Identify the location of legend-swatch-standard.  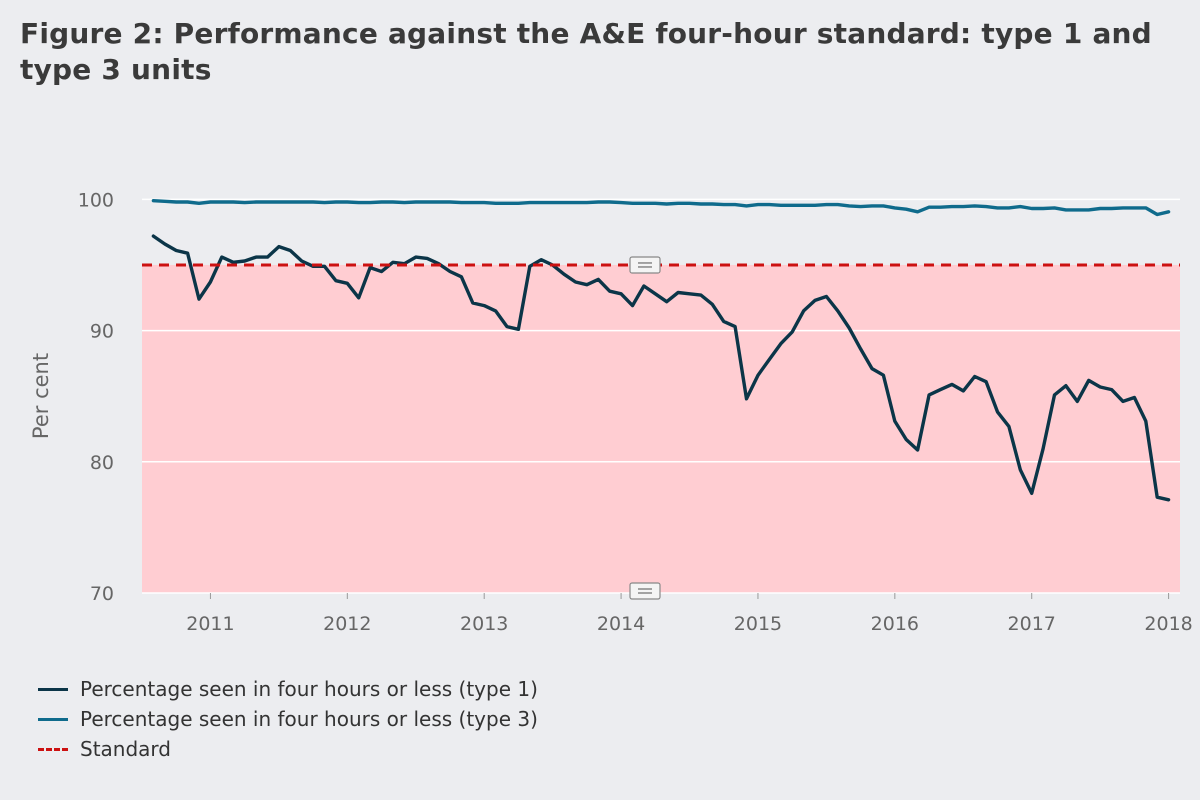
(53, 749).